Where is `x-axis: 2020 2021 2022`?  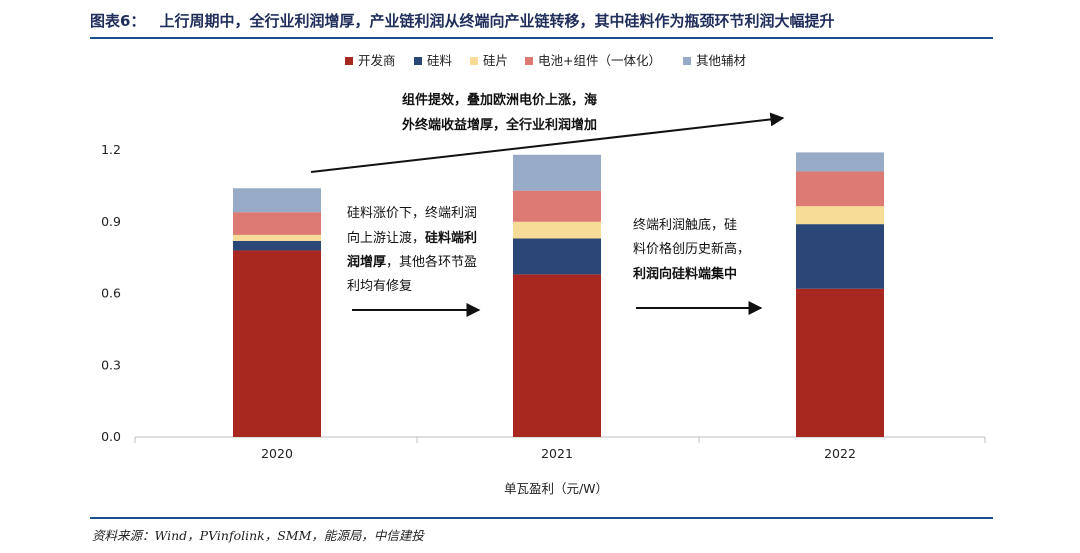 x-axis: 2020 2021 2022 is located at coordinates (560, 449).